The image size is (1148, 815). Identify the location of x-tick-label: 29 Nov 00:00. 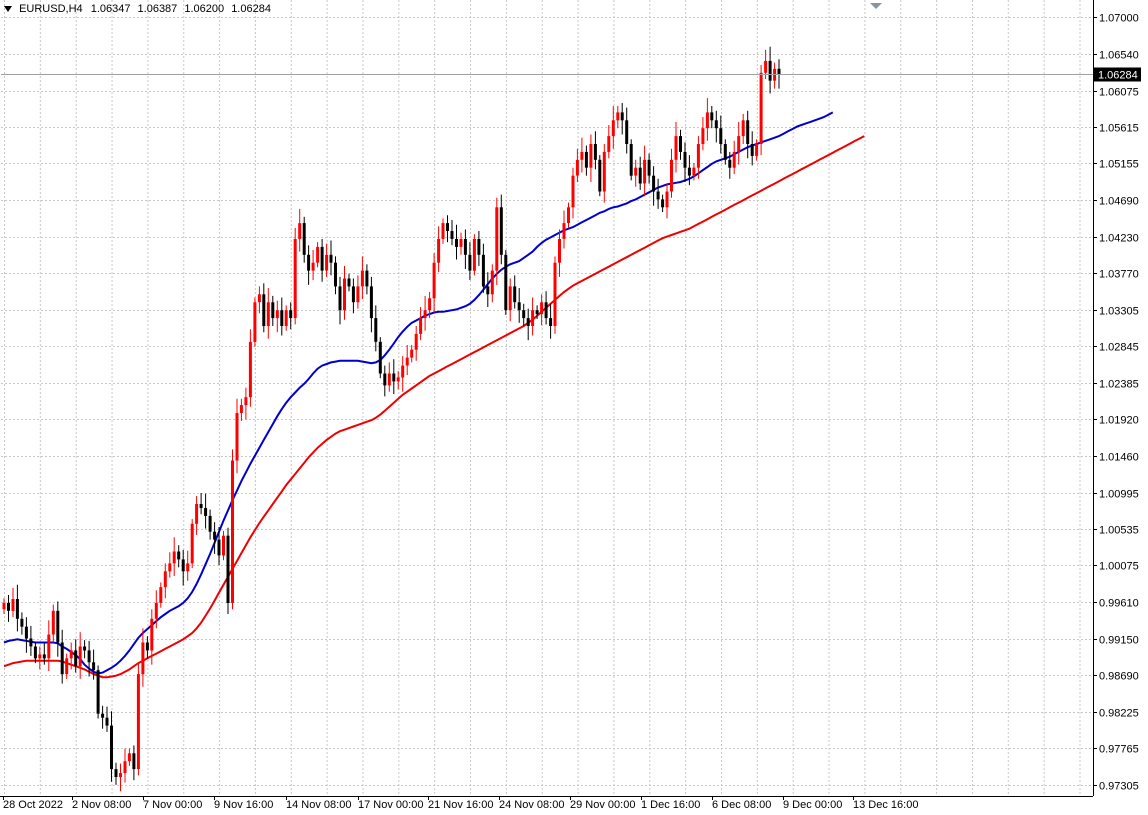
(602, 805).